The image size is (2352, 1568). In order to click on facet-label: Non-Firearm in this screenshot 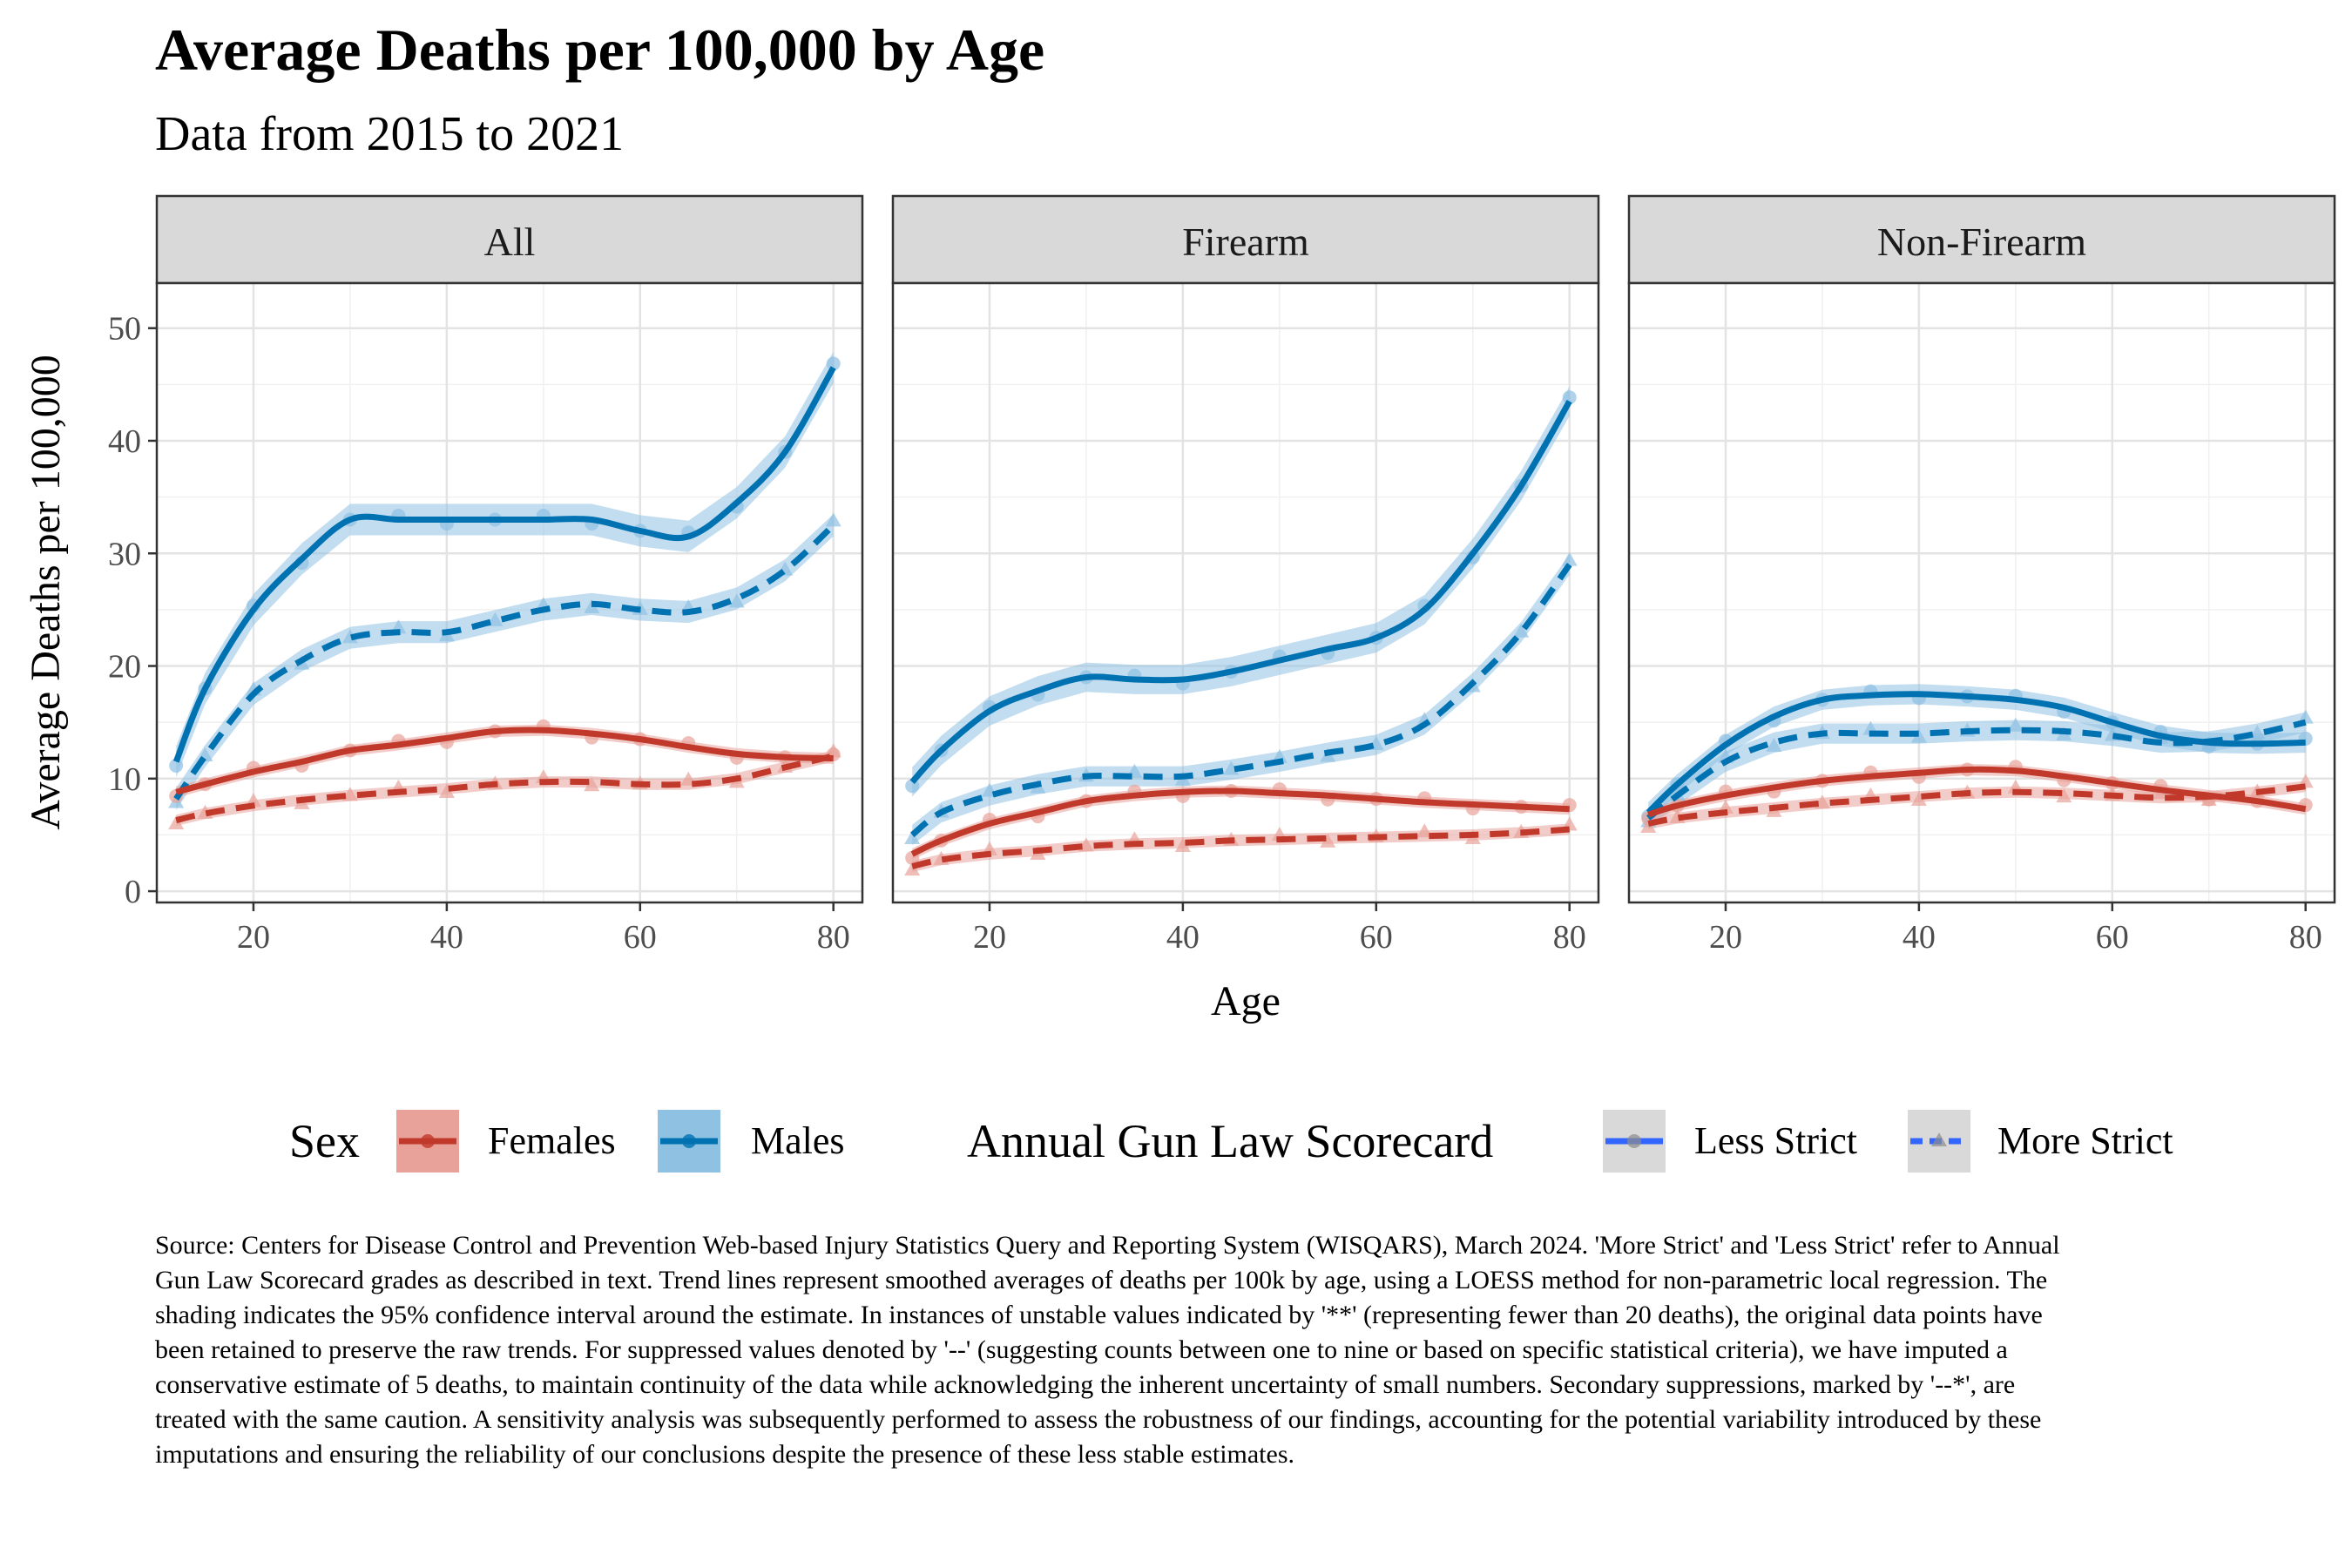, I will do `click(1981, 242)`.